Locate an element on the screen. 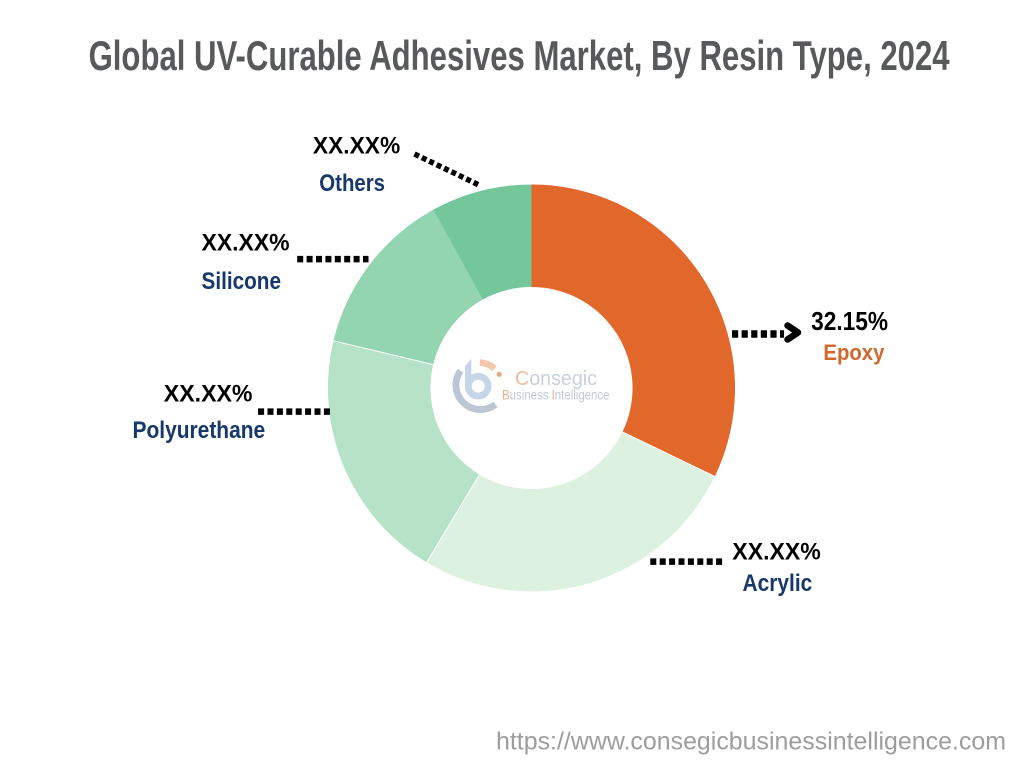 The image size is (1024, 768). svg-text: Business Intelligence is located at coordinates (556, 395).